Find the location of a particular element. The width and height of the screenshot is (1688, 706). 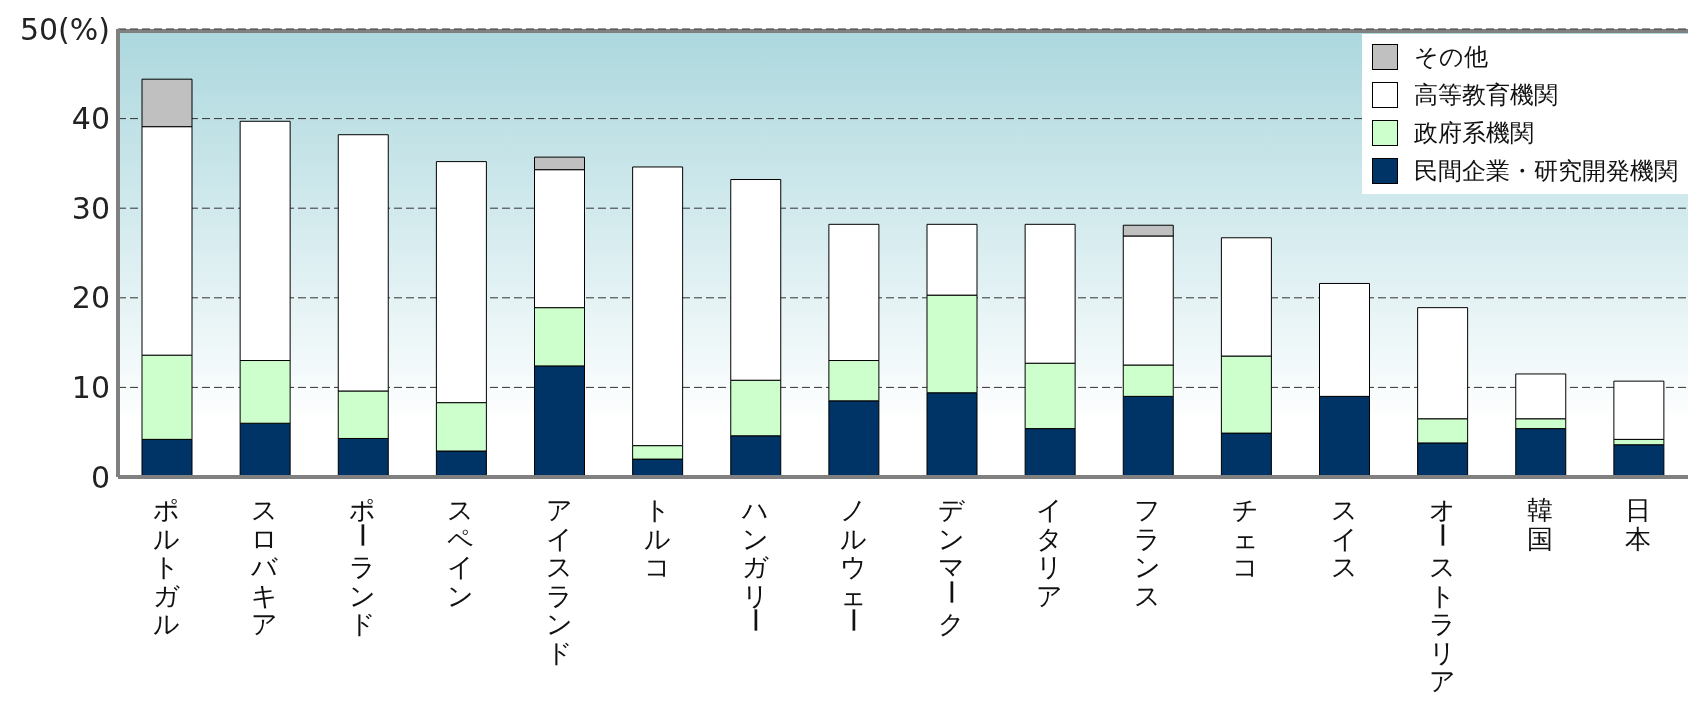

legend-label: 高等教育機関 is located at coordinates (1486, 95).